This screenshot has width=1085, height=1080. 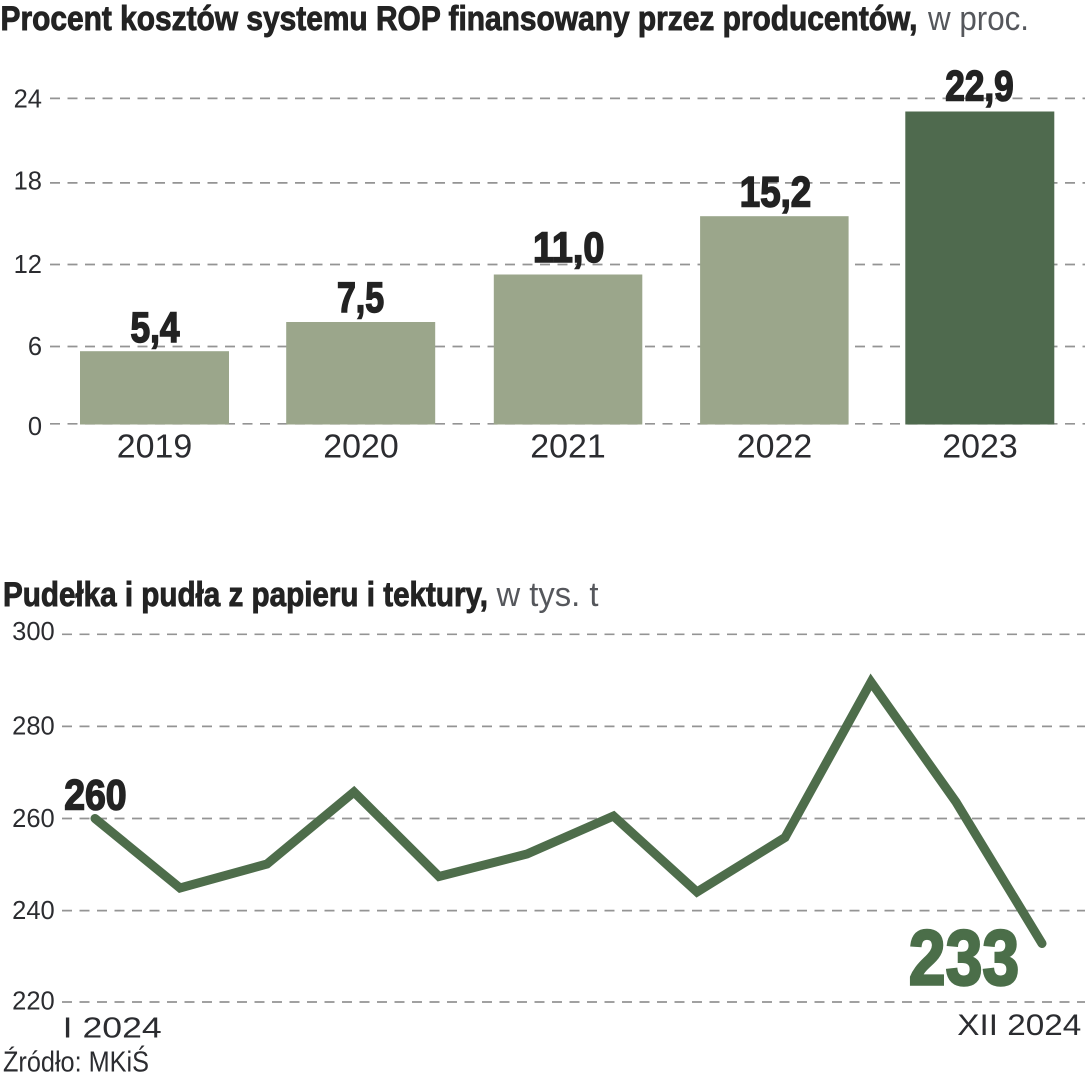 What do you see at coordinates (76, 1061) in the screenshot?
I see `svg-text: Źródło: MKiŚ` at bounding box center [76, 1061].